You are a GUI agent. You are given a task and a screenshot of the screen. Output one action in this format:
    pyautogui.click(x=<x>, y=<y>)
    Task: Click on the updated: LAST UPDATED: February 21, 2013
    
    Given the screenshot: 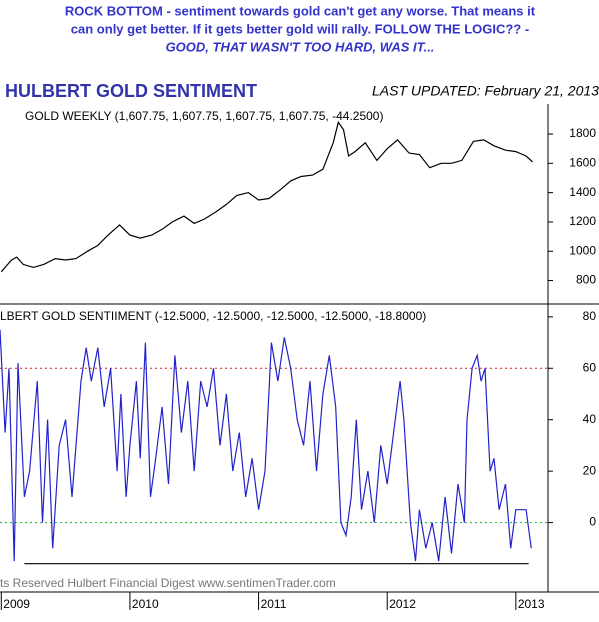 What is the action you would take?
    pyautogui.click(x=485, y=91)
    